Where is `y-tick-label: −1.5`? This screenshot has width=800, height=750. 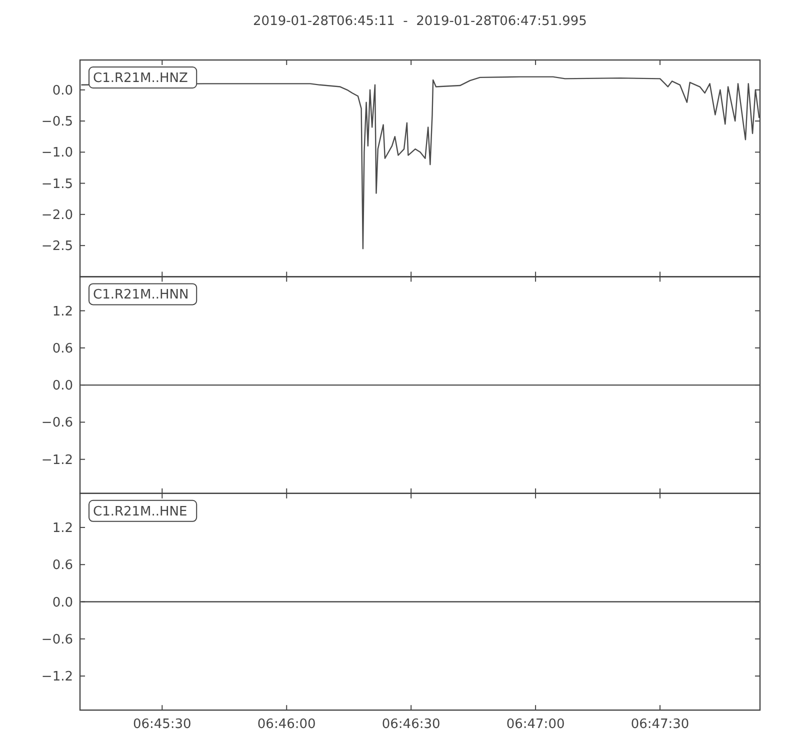
y-tick-label: −1.5 is located at coordinates (57, 184).